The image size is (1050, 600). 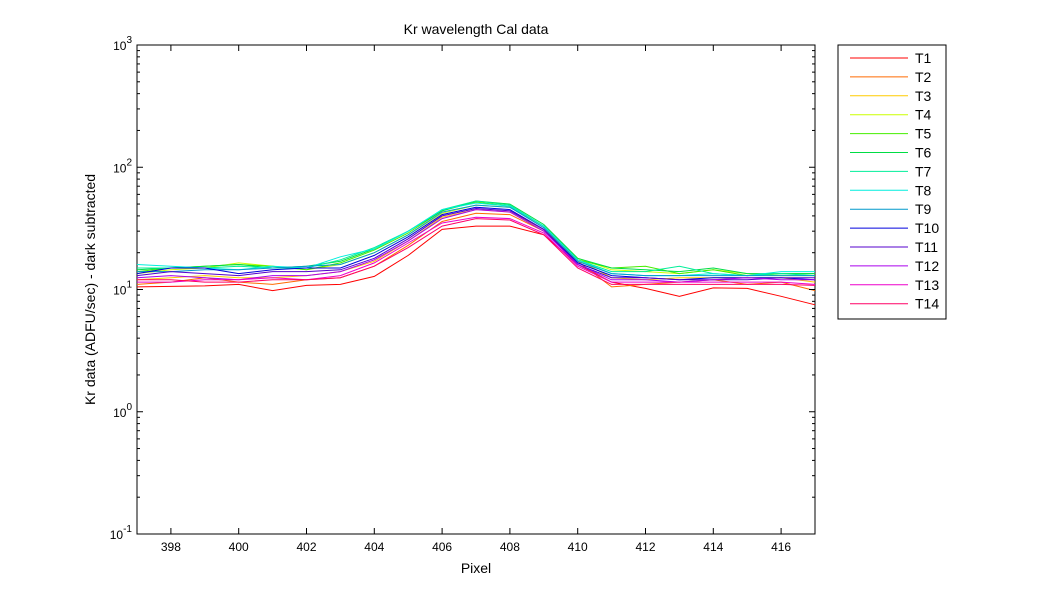 I want to click on legend-label-t14: T14, so click(x=927, y=304).